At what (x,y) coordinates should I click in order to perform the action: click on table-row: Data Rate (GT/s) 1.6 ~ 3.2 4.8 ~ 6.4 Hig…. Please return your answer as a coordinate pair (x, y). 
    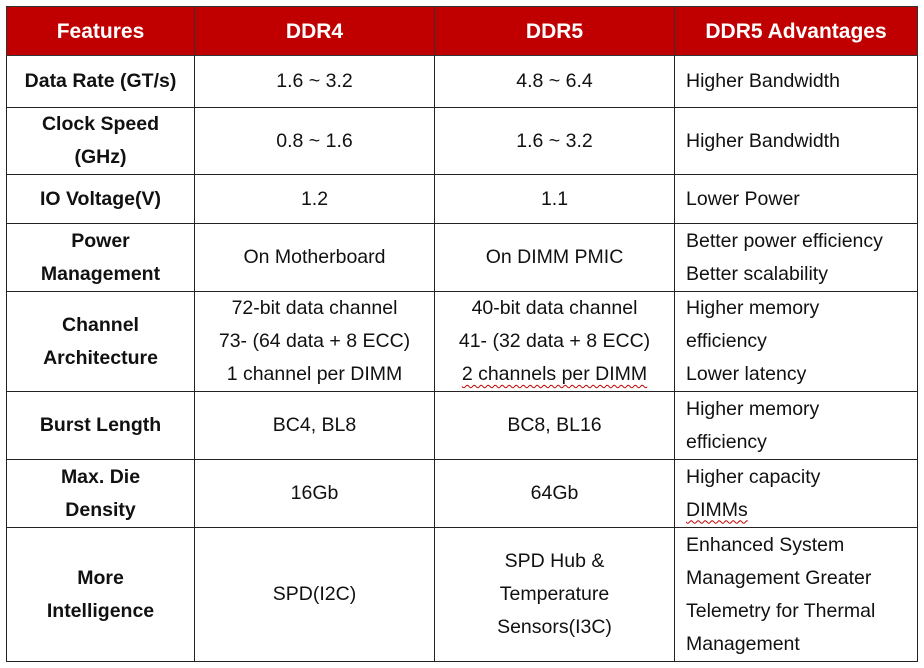
    Looking at the image, I should click on (462, 81).